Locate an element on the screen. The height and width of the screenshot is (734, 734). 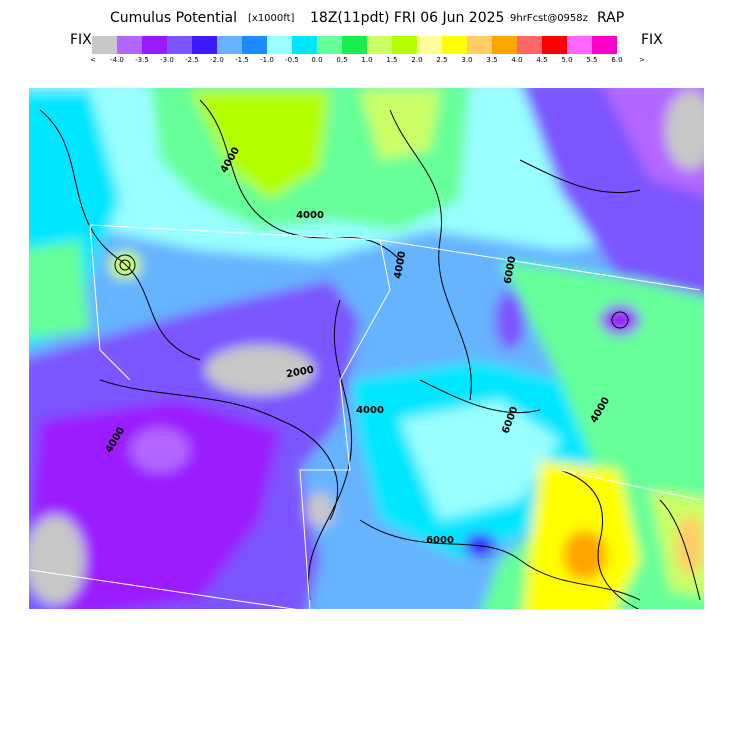
colorbar-label: -4.0 is located at coordinates (117, 60).